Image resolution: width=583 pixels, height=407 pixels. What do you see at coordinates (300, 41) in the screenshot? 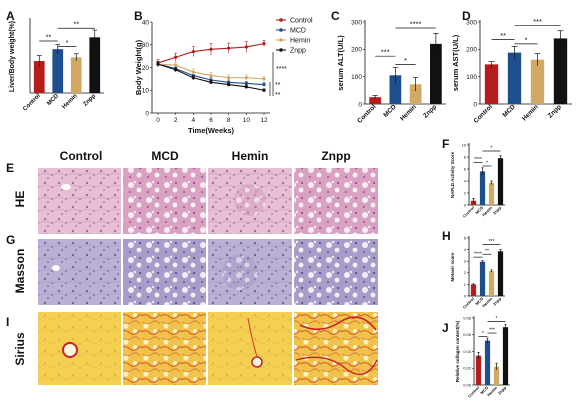
I see `legend-label: Hemin` at bounding box center [300, 41].